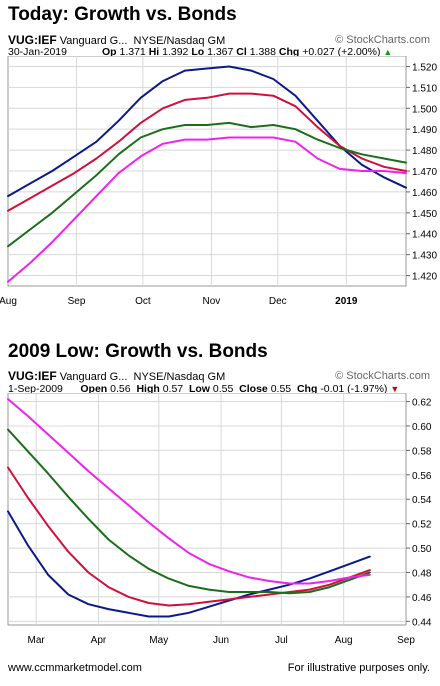 The image size is (440, 686). Describe the element at coordinates (424, 67) in the screenshot. I see `y-tick-label: 1.520` at that location.